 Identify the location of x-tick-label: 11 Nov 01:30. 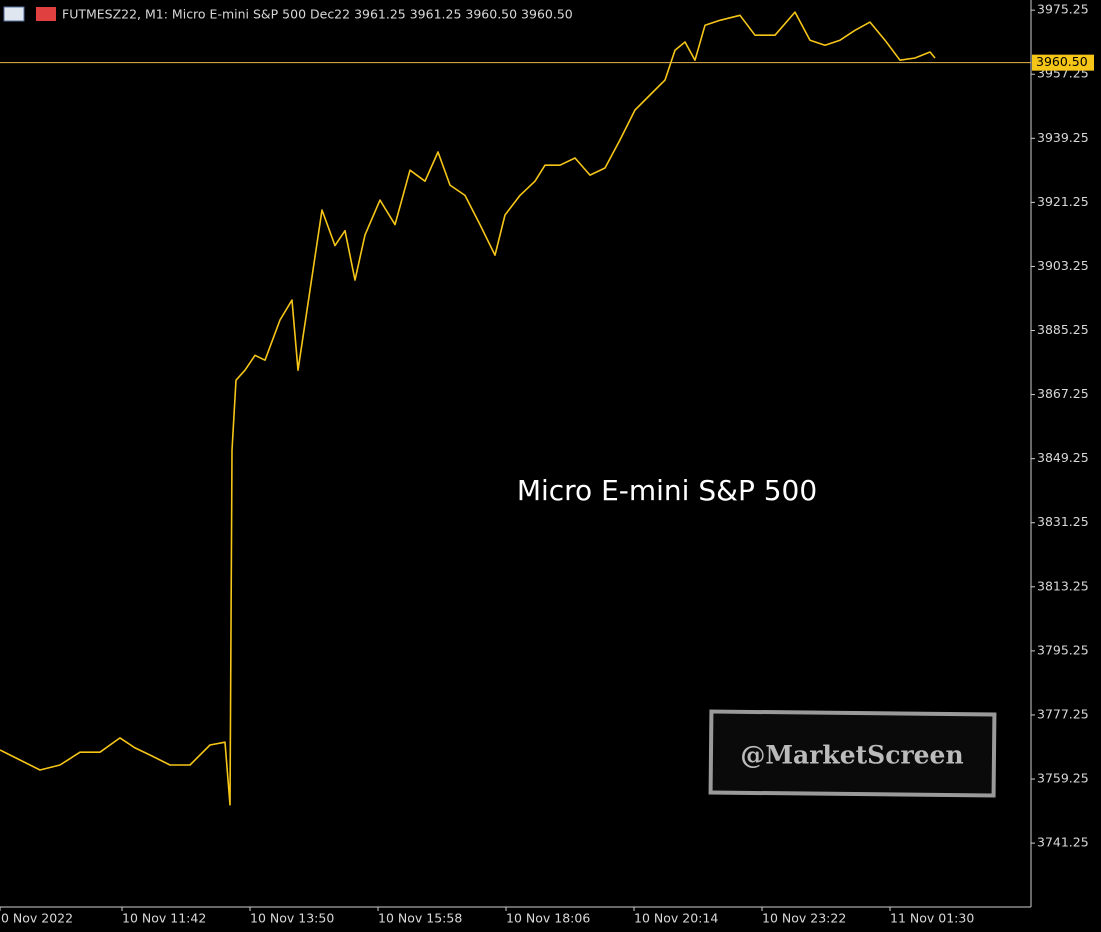
(932, 918).